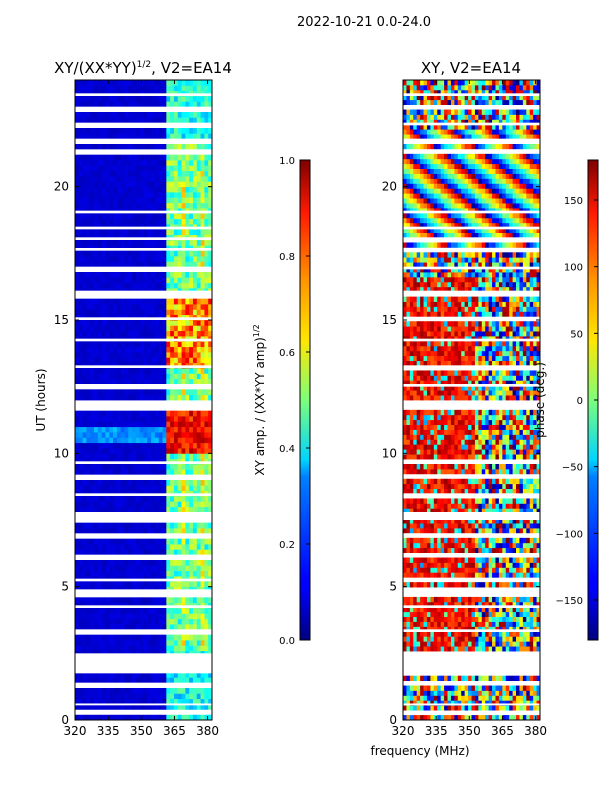 This screenshot has height=800, width=600. What do you see at coordinates (143, 293) in the screenshot?
I see `flagged-row` at bounding box center [143, 293].